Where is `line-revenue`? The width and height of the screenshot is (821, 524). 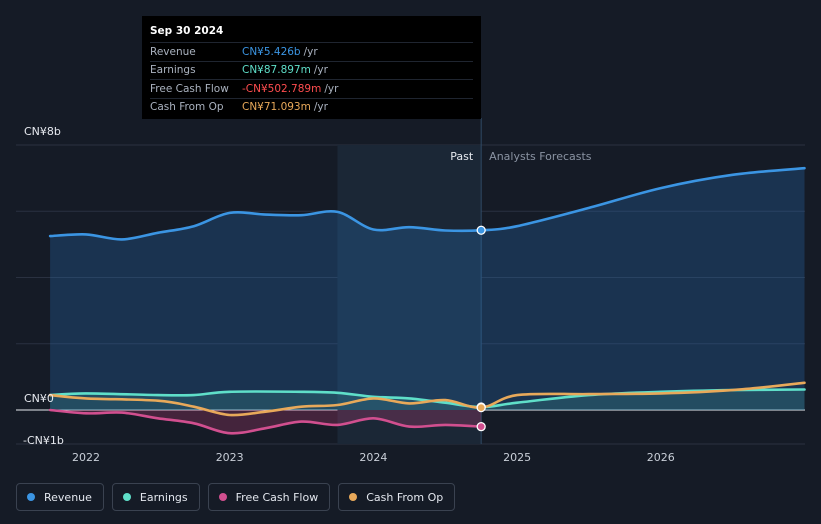 line-revenue is located at coordinates (427, 203).